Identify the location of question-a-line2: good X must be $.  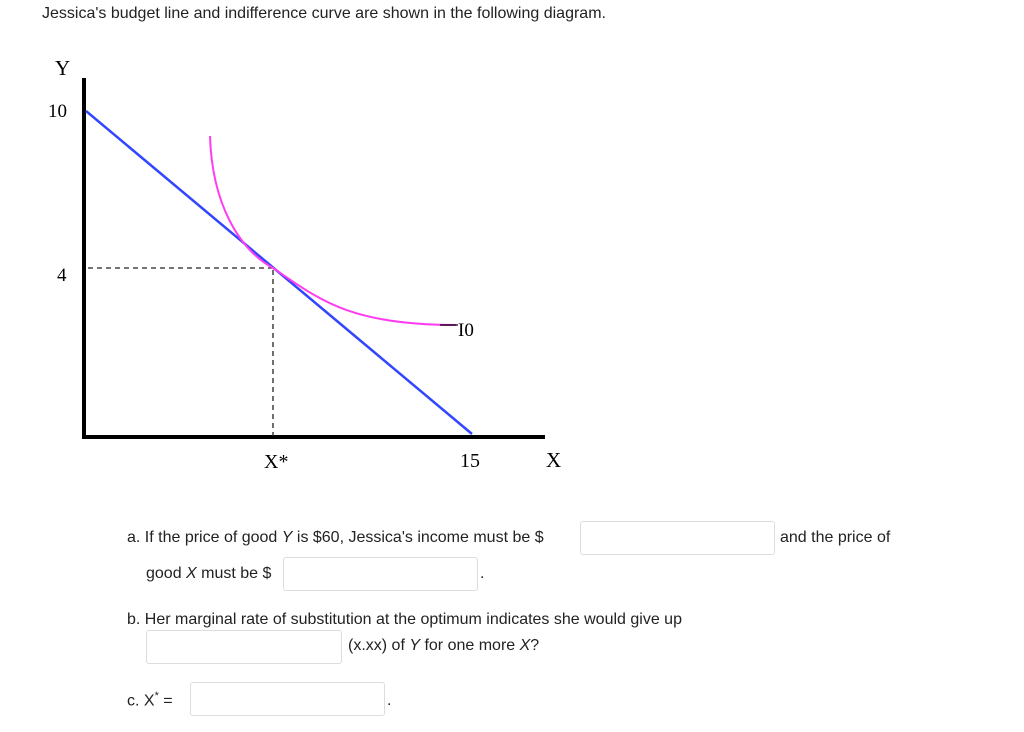
(209, 573).